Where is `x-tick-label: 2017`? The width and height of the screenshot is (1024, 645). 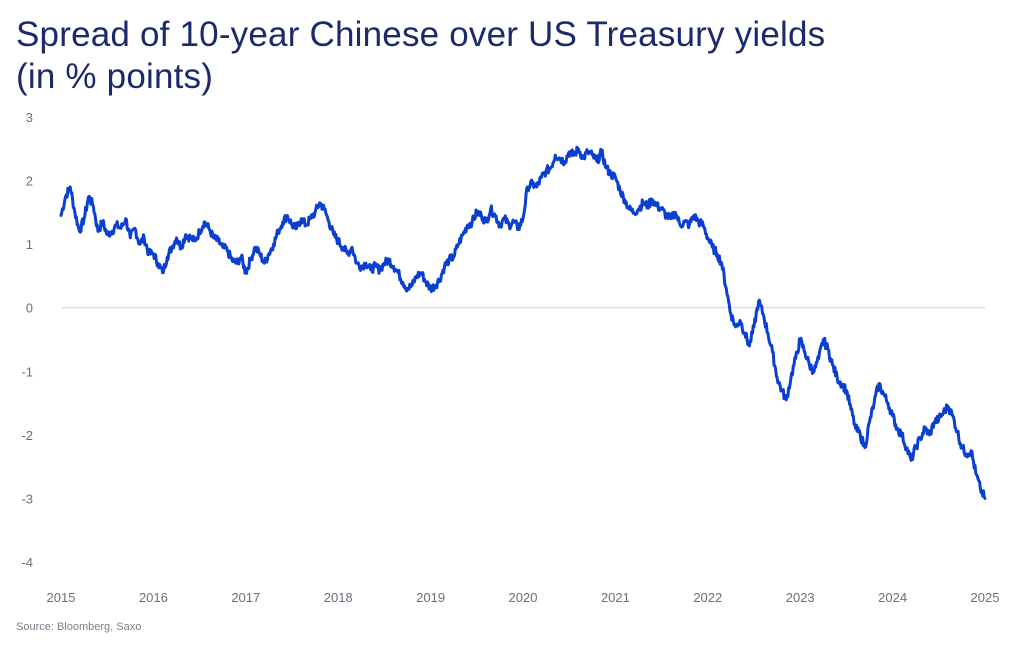
x-tick-label: 2017 is located at coordinates (245, 597).